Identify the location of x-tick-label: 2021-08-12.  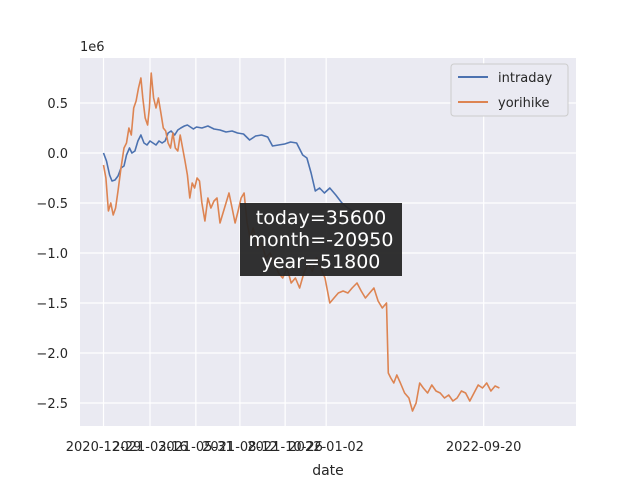
(240, 447).